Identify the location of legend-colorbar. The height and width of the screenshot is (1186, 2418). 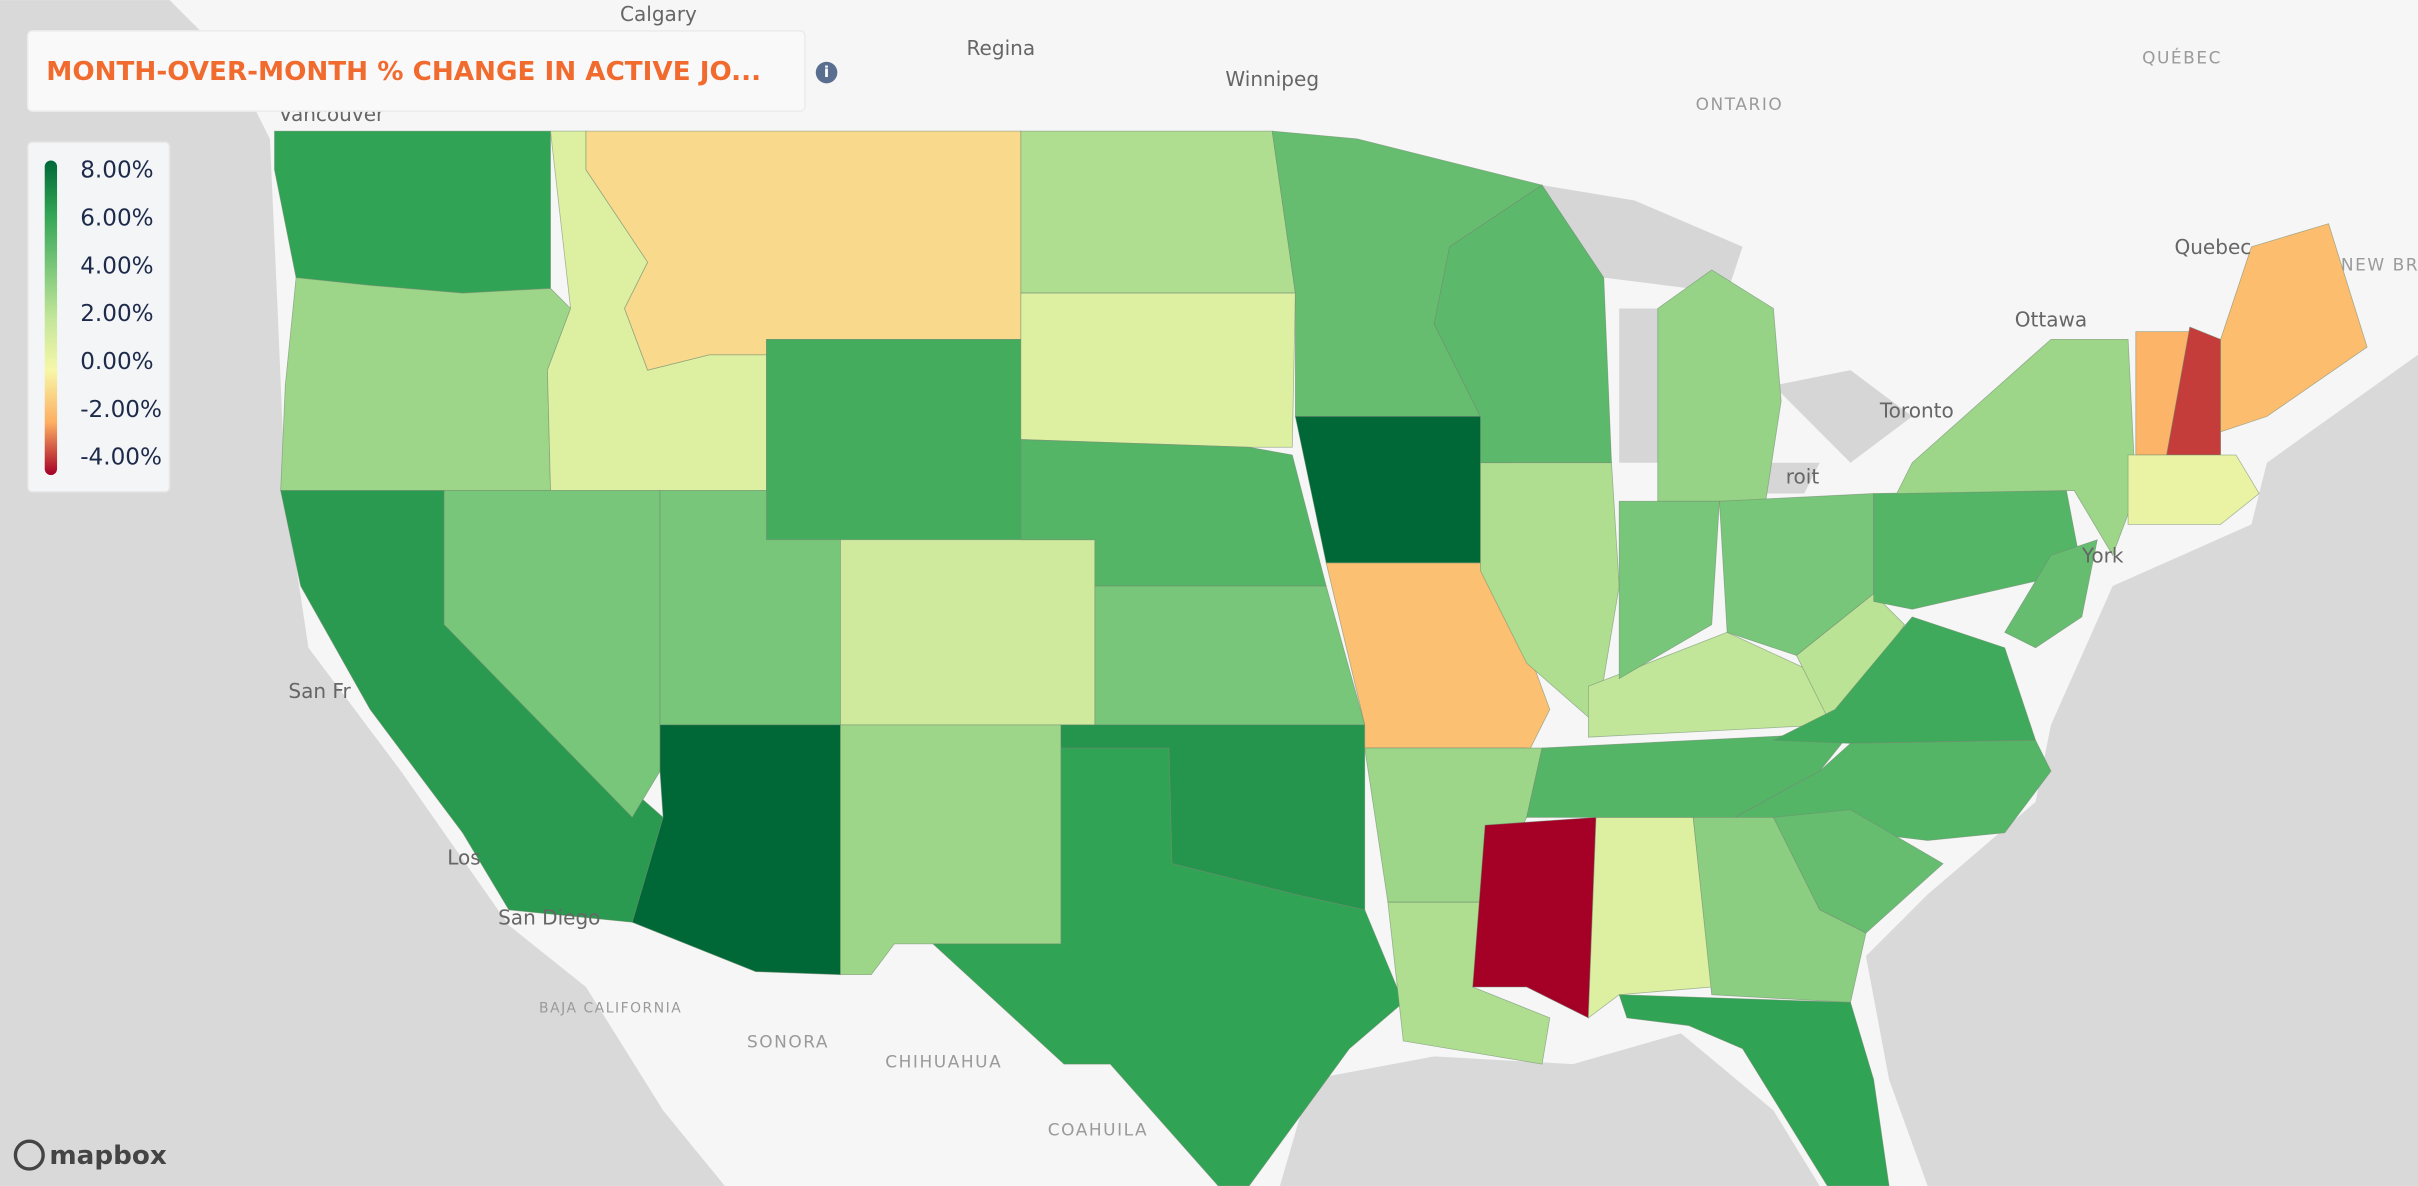
(51, 318).